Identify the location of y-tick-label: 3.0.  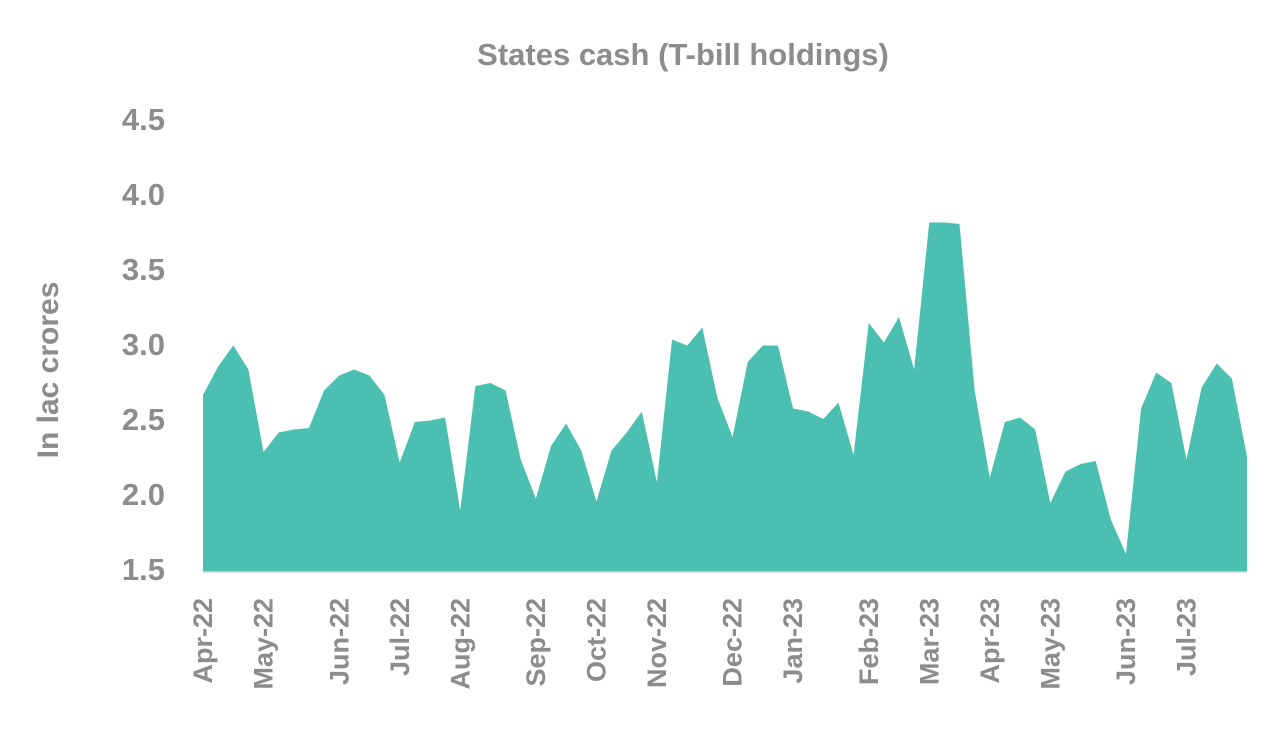
(143, 344).